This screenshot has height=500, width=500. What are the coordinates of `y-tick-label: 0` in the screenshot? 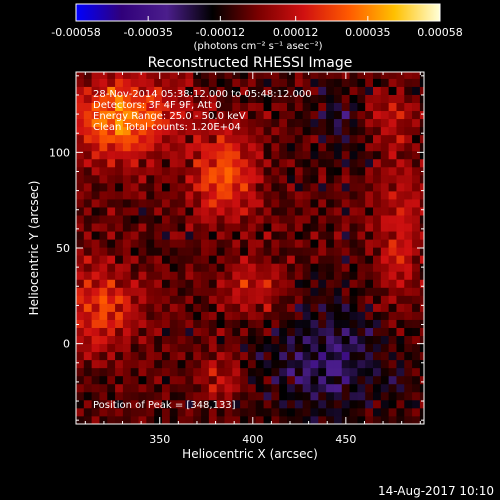 It's located at (66, 344).